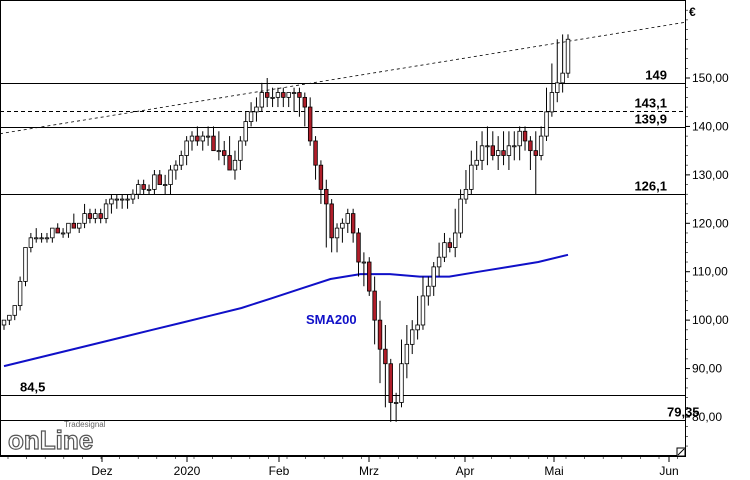 This screenshot has height=480, width=750. What do you see at coordinates (710, 126) in the screenshot?
I see `y-tick-label: 140,00` at bounding box center [710, 126].